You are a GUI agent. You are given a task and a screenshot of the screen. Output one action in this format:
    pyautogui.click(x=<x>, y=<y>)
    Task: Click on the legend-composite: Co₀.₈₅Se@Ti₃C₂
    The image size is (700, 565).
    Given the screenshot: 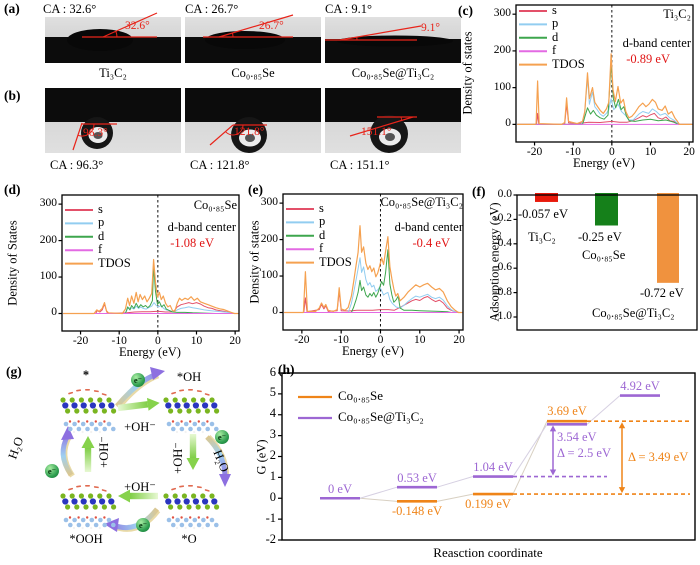 What is the action you would take?
    pyautogui.click(x=381, y=416)
    